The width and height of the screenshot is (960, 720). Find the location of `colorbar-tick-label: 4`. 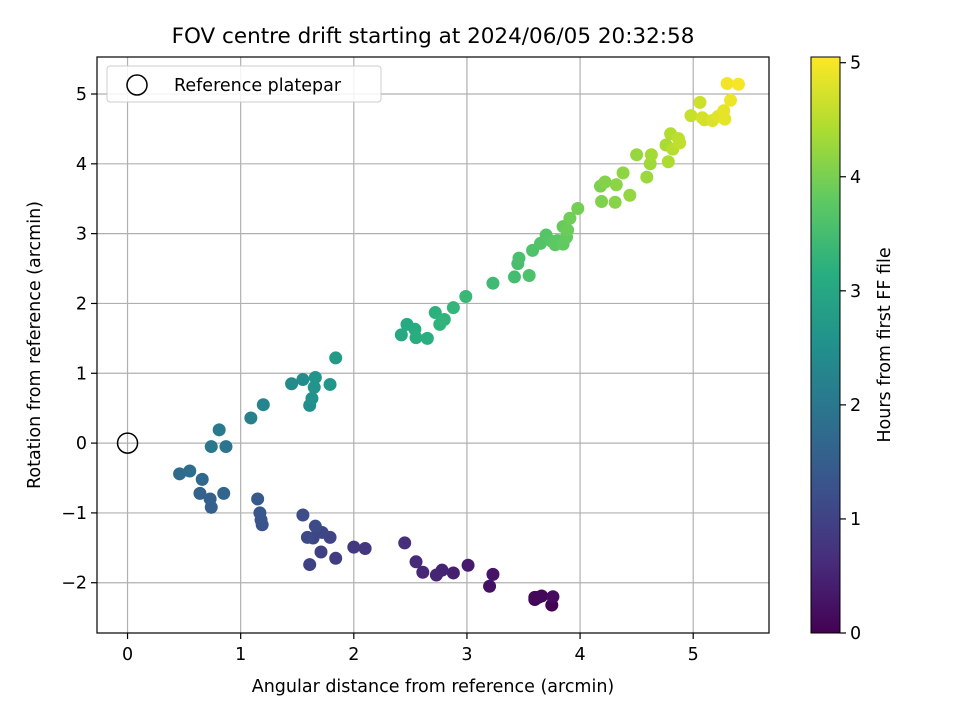

colorbar-tick-label: 4 is located at coordinates (855, 178).